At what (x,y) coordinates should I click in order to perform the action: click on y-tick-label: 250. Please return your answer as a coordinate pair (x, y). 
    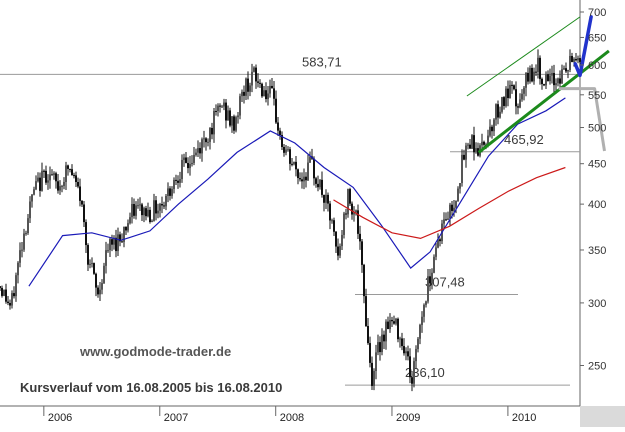
    Looking at the image, I should click on (597, 367).